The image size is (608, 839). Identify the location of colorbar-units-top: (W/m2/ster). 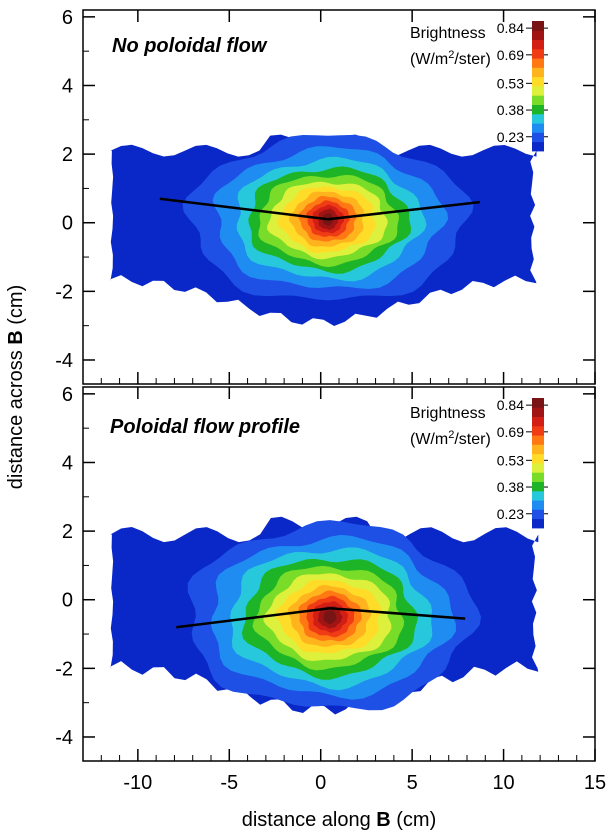
(450, 58).